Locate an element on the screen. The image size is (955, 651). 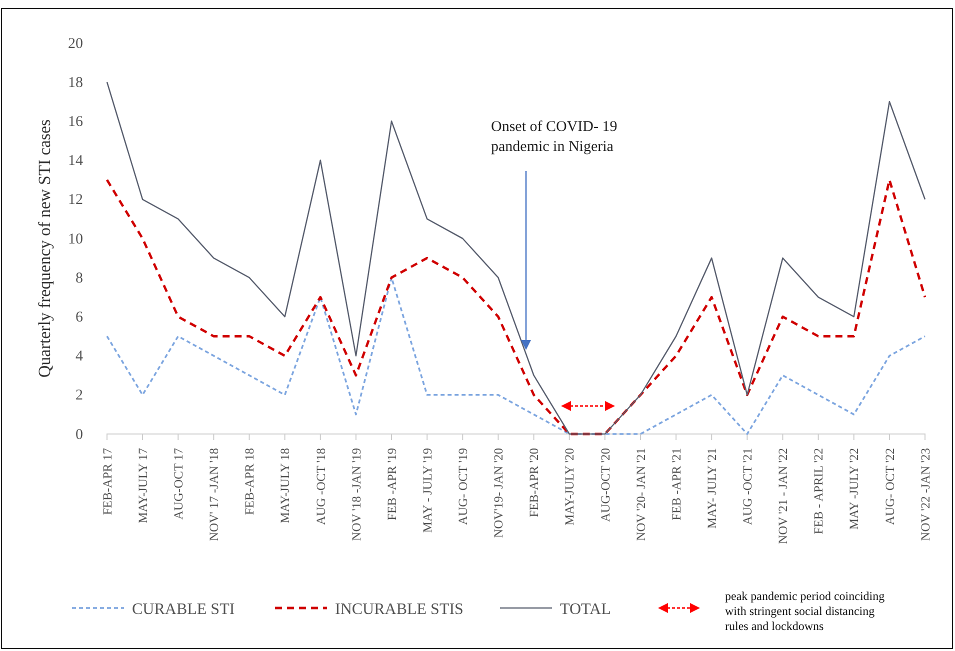
x-tick-label: AUG -OCT '18 is located at coordinates (321, 487).